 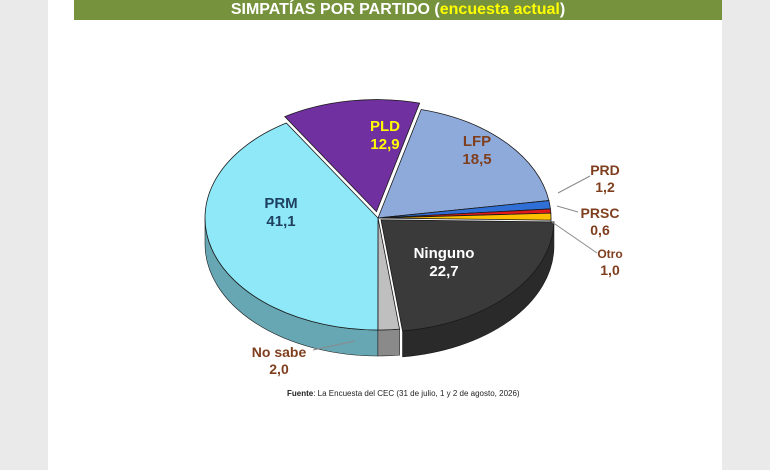 What do you see at coordinates (330, 9) in the screenshot?
I see `chart-title-main: SIMPATÍAS POR PARTIDO` at bounding box center [330, 9].